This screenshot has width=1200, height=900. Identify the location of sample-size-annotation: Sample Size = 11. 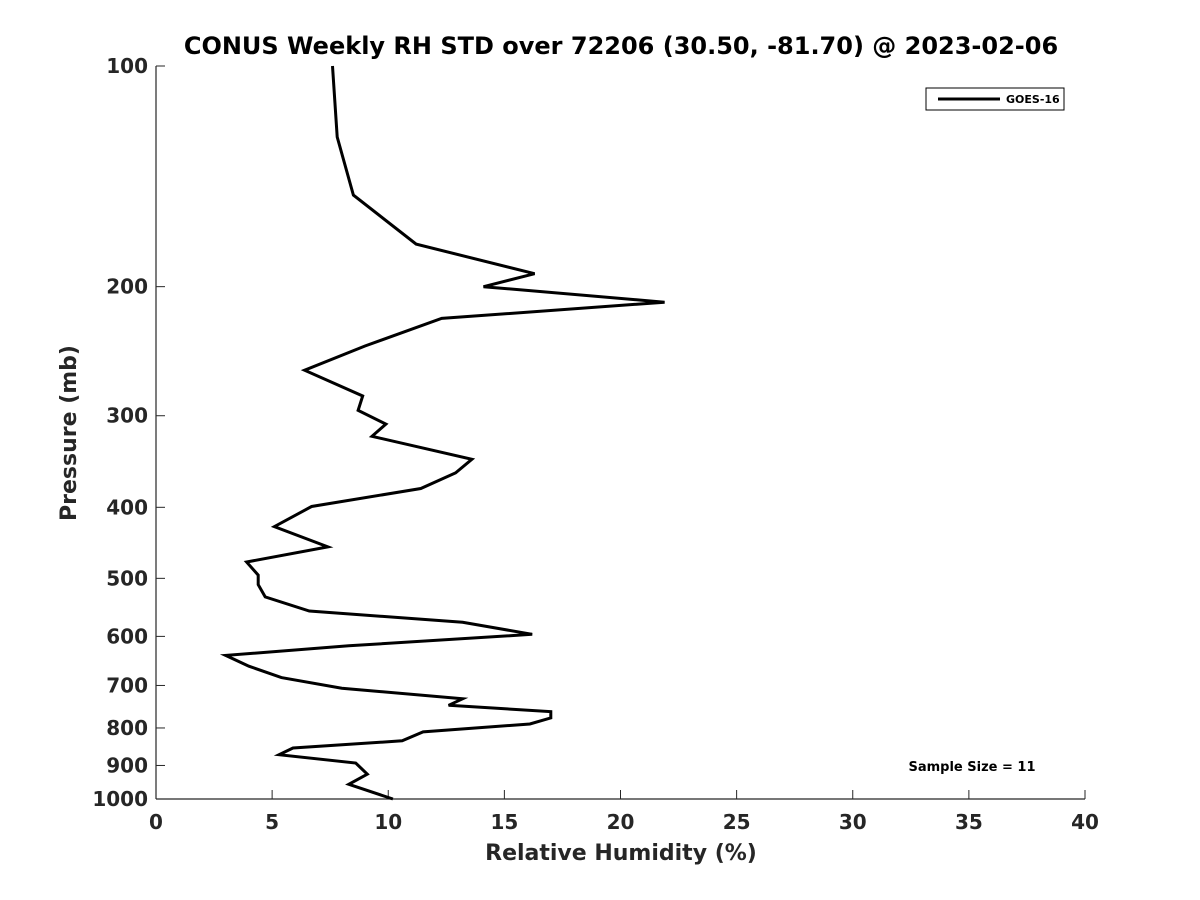
(971, 767).